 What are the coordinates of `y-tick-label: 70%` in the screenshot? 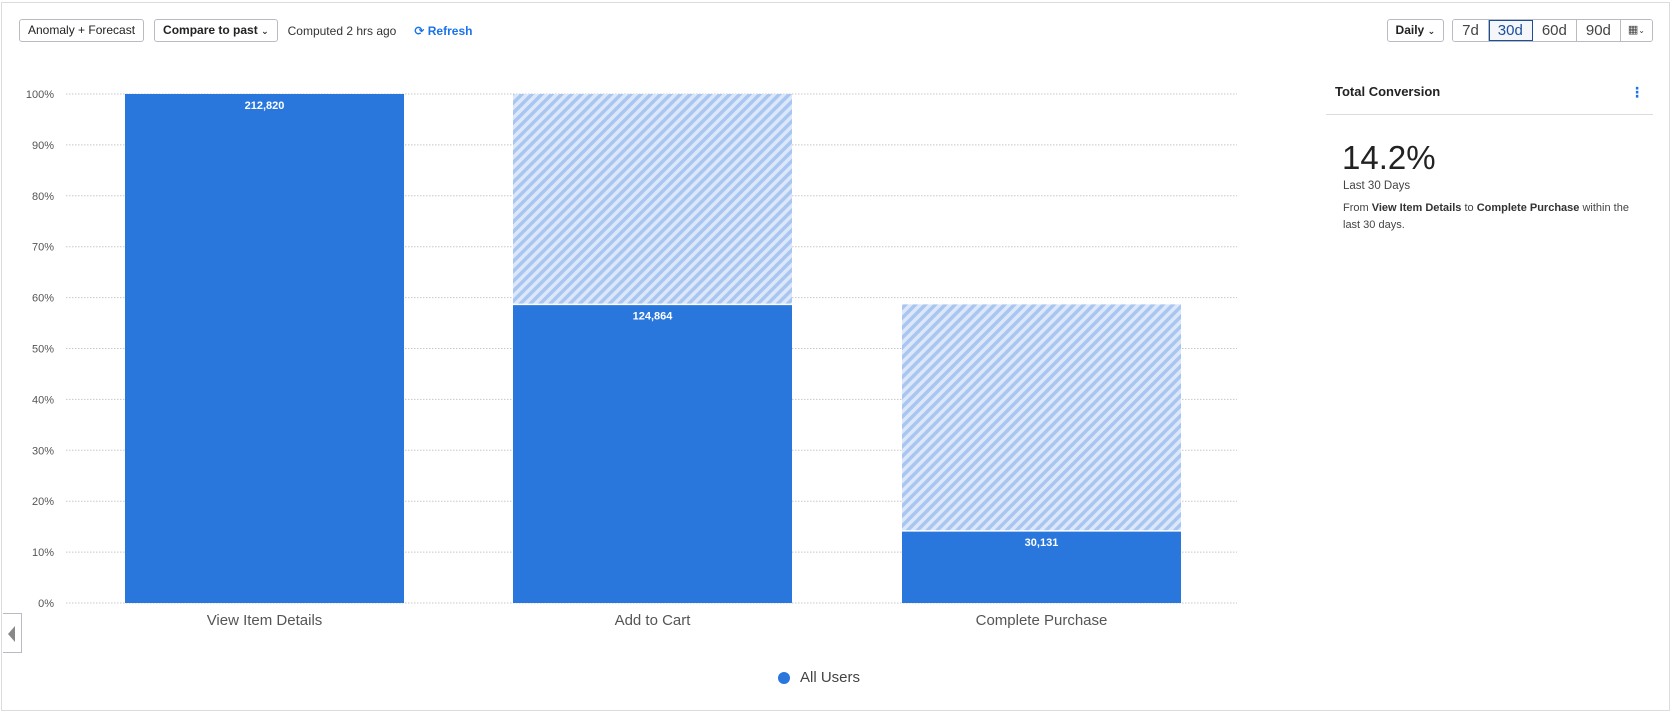 It's located at (43, 248).